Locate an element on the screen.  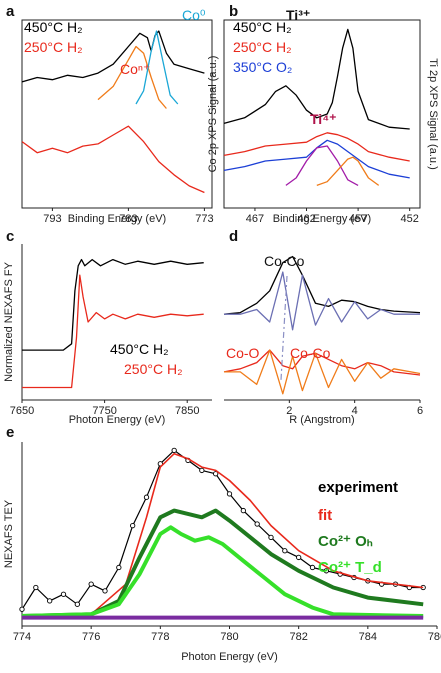
x-axis-label-d: R (Angstrom) is located at coordinates (321, 420).